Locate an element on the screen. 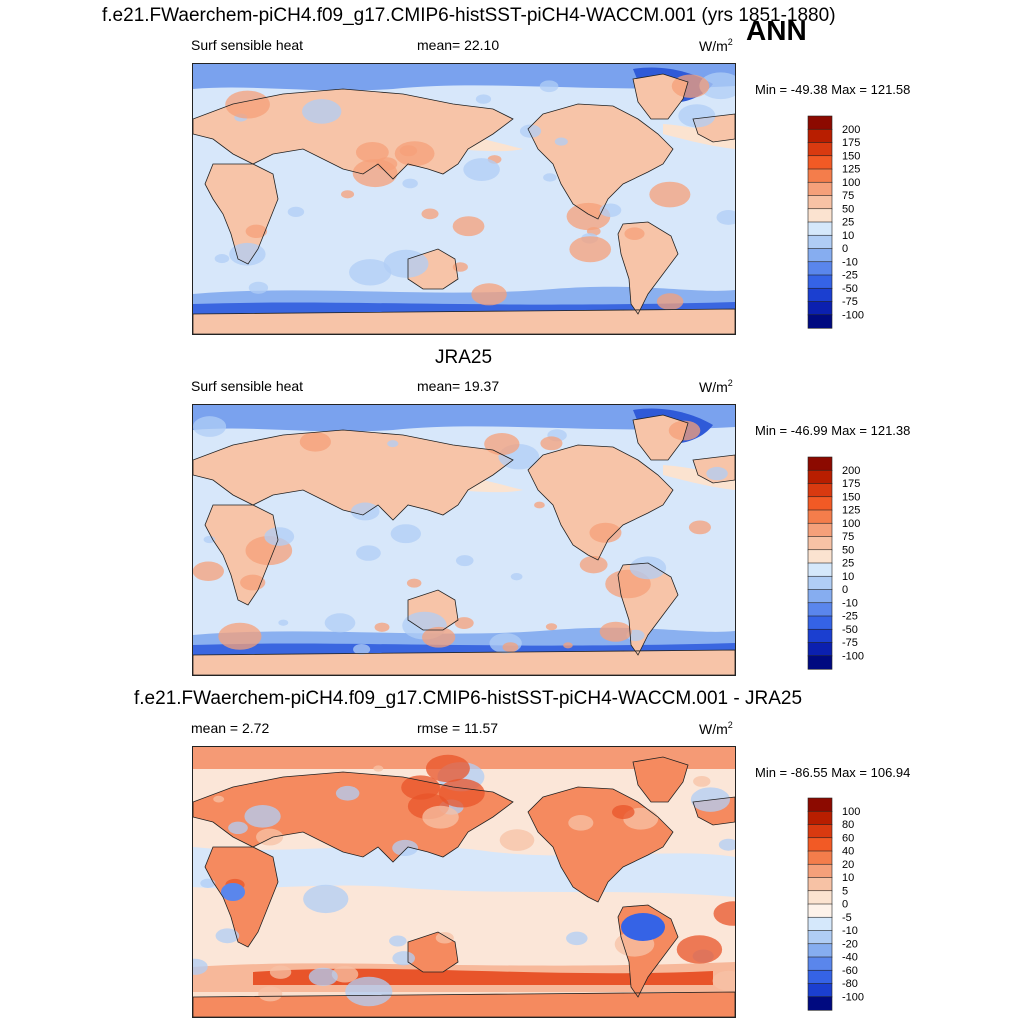 The image size is (1024, 1024). panel-3-map is located at coordinates (464, 882).